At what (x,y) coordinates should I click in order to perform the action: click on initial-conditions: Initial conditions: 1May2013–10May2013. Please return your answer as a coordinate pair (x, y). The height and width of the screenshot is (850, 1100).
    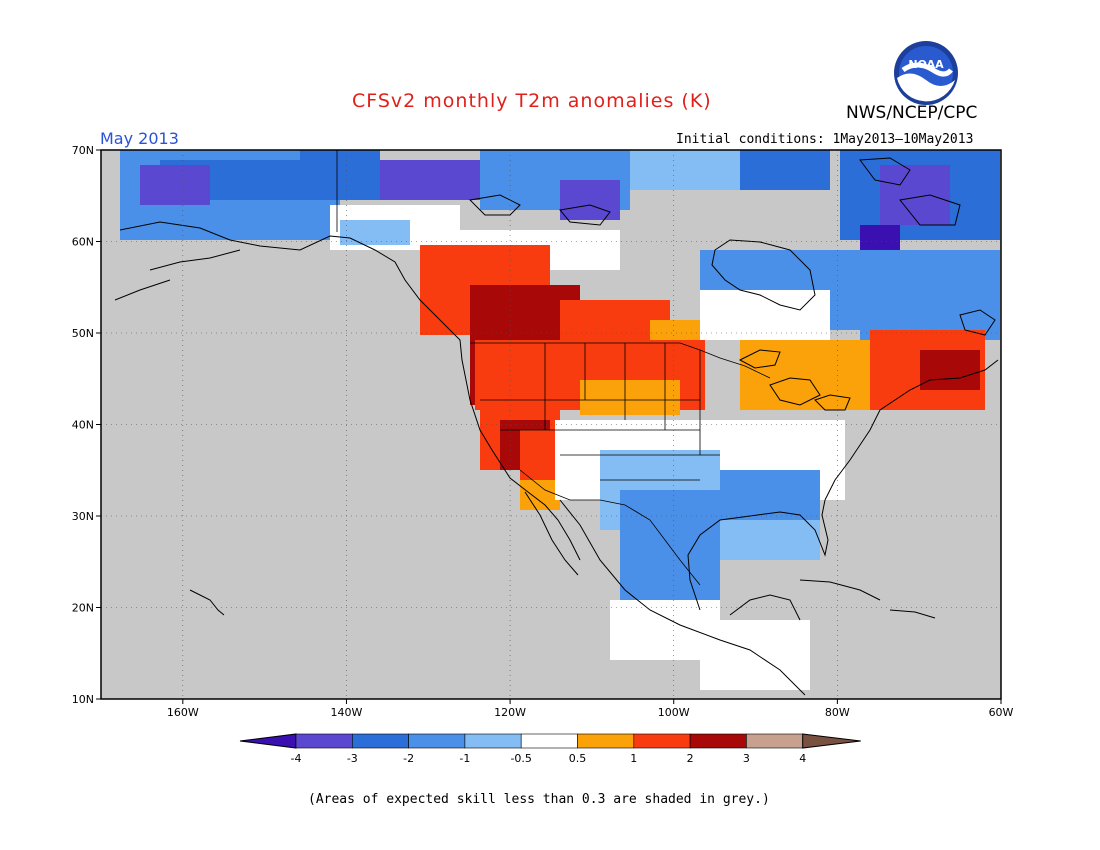
    Looking at the image, I should click on (825, 139).